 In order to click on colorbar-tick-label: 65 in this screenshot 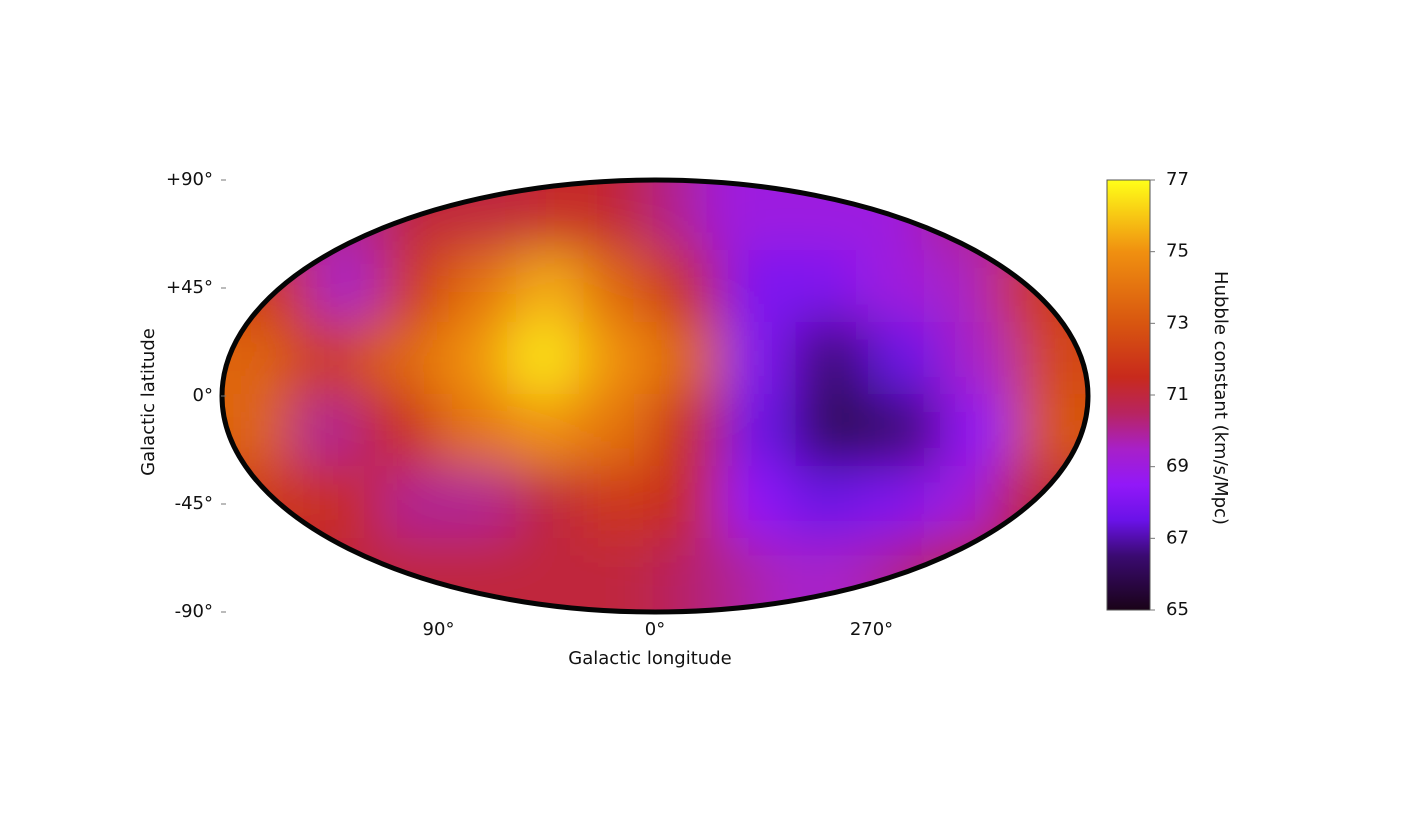, I will do `click(1177, 609)`.